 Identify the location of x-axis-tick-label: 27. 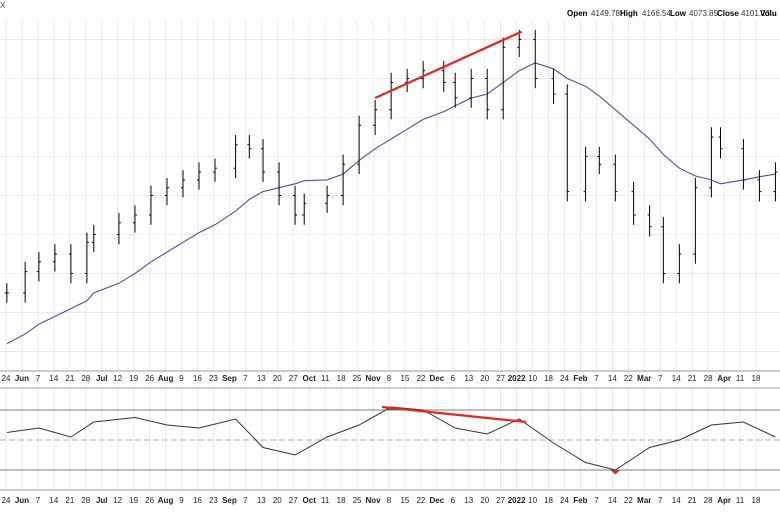
(293, 378).